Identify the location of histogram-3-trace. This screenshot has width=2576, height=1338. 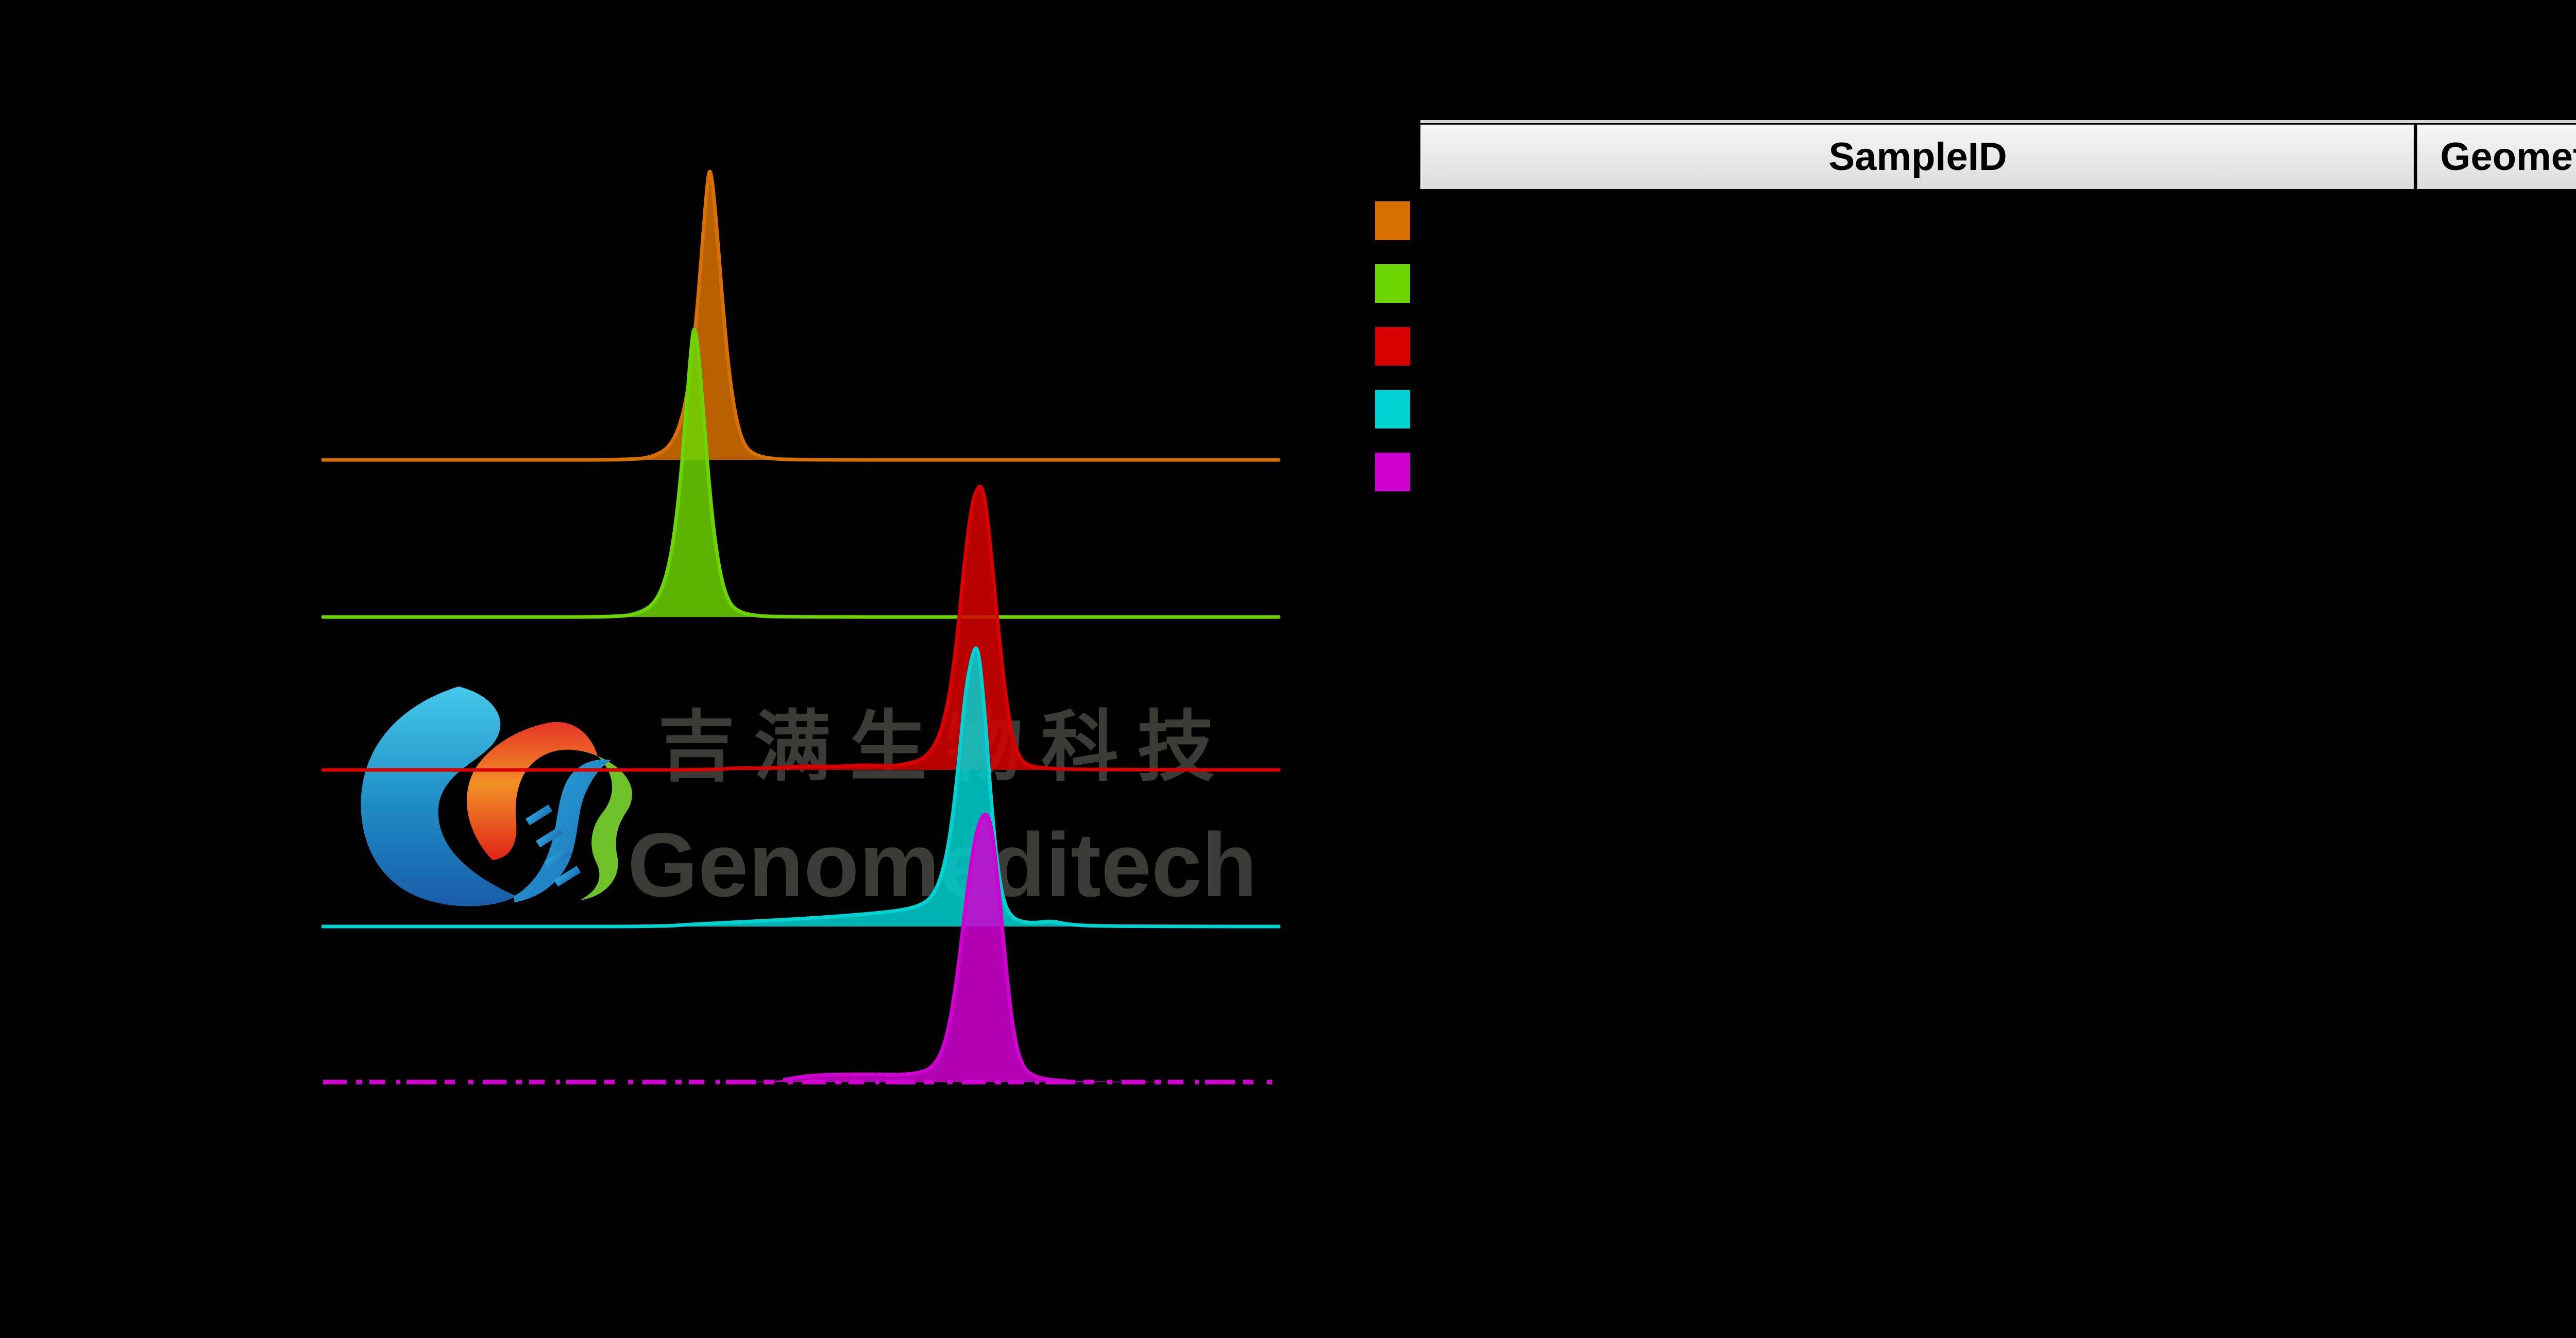
(801, 628).